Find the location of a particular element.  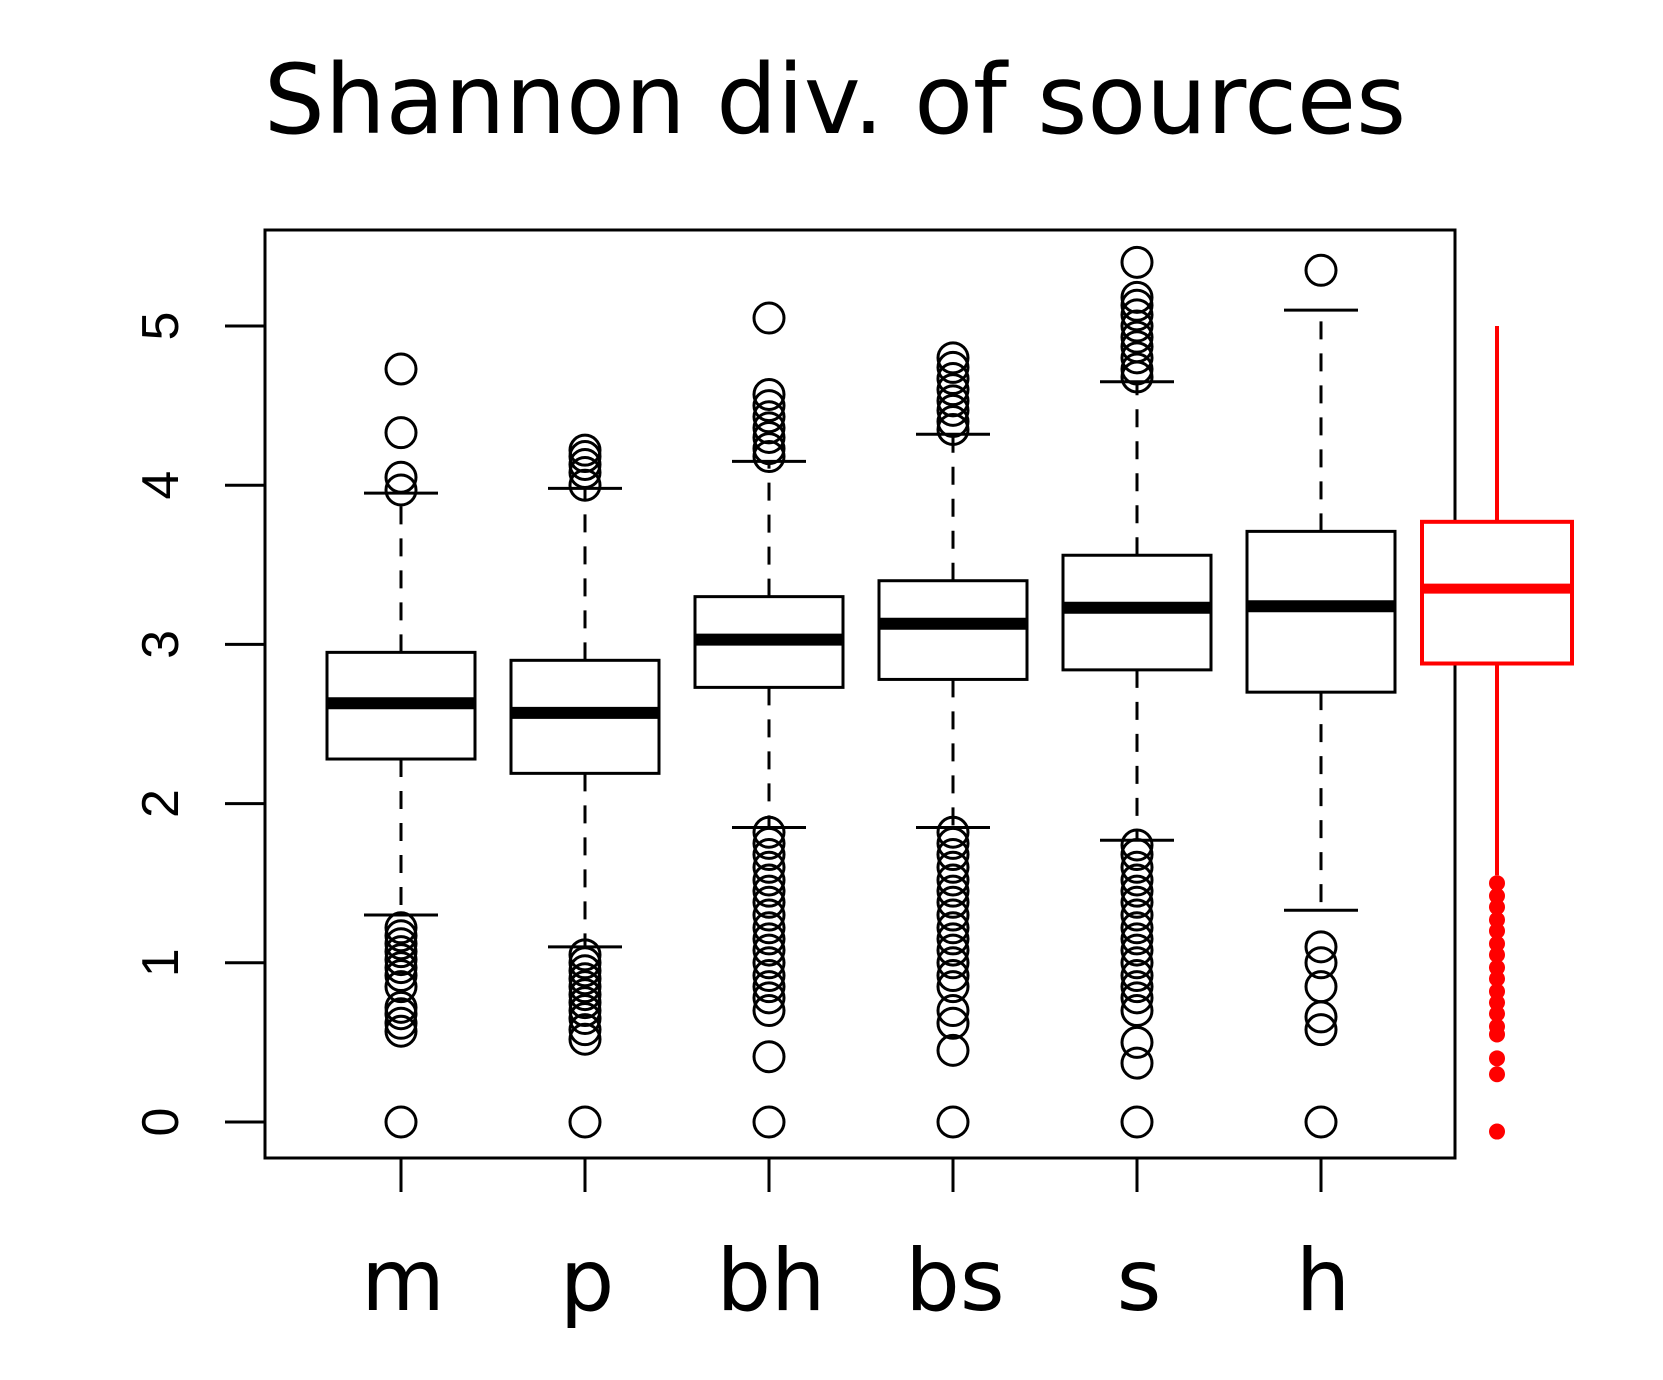

x-tick-label: bs is located at coordinates (954, 1281).